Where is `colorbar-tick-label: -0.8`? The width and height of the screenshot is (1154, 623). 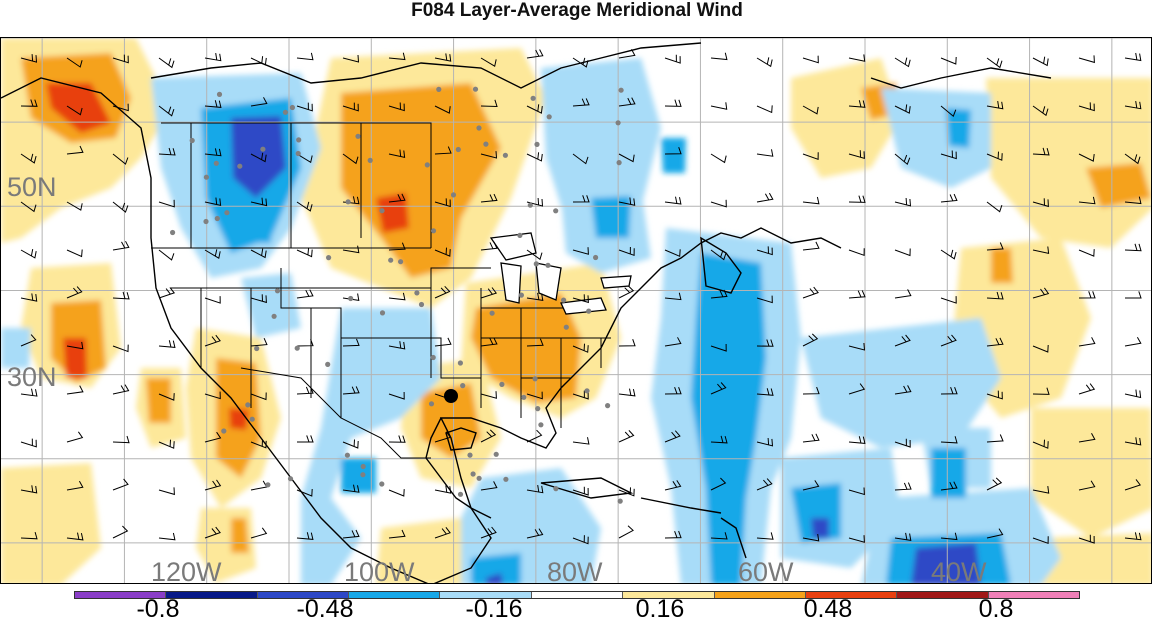 colorbar-tick-label: -0.8 is located at coordinates (158, 609).